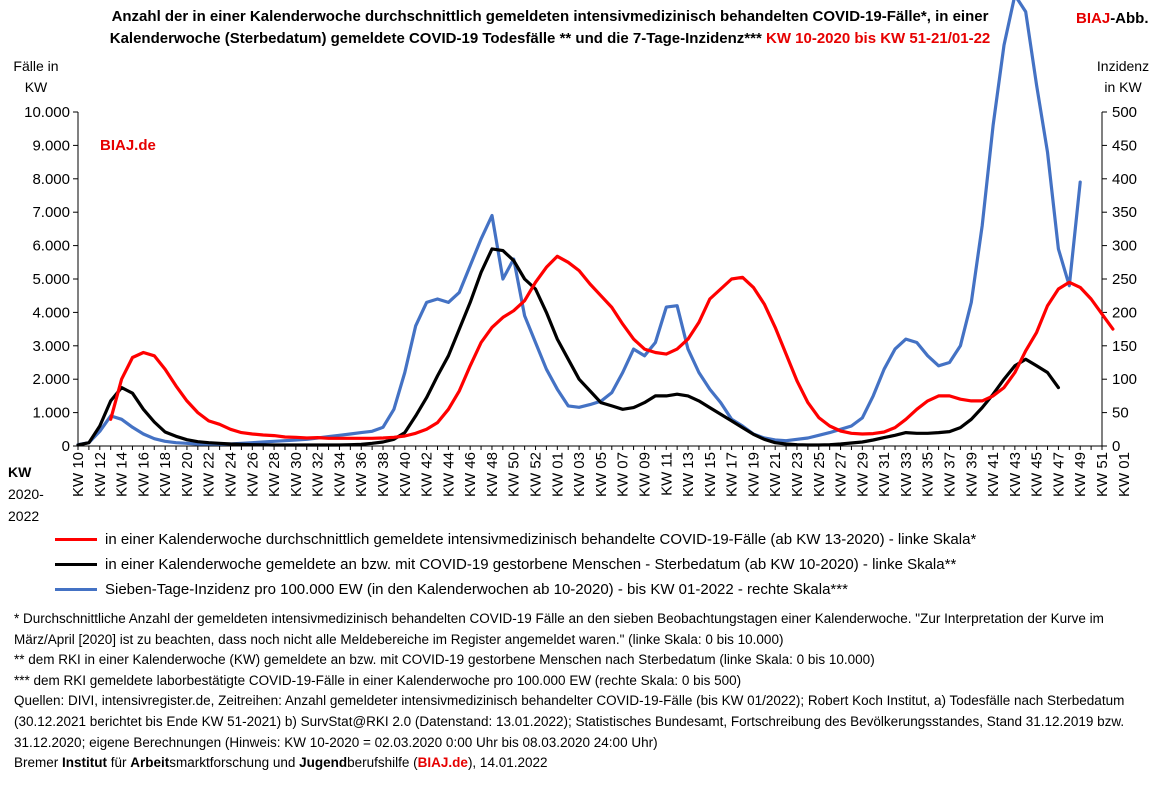 Image resolution: width=1167 pixels, height=797 pixels. Describe the element at coordinates (878, 38) in the screenshot. I see `title-line-2-red: KW 10-2020 bis KW 51-21/01-22` at that location.